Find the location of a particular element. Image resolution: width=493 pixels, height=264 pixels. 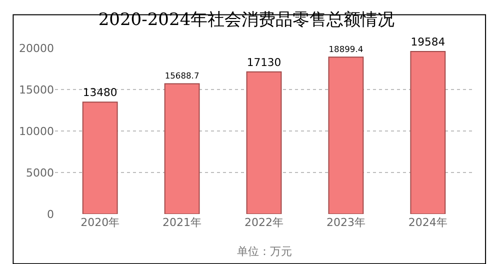

data-label: 19584 is located at coordinates (428, 42).